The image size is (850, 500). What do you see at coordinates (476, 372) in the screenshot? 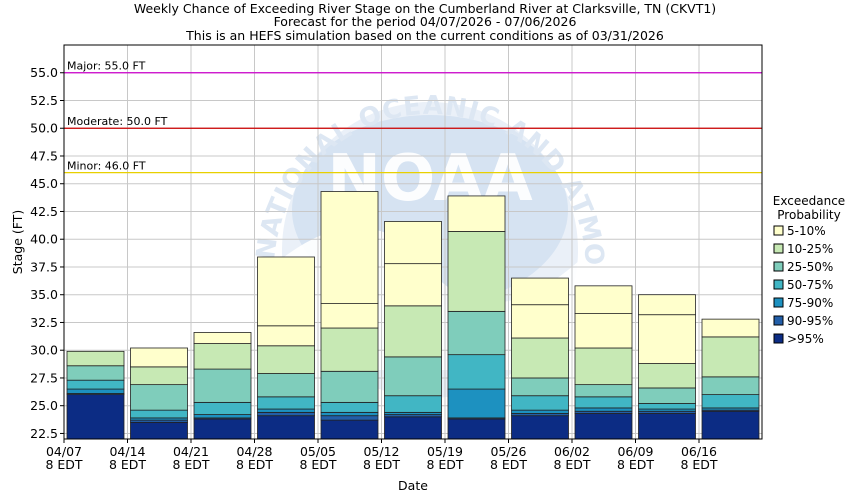
I see `bar-segment-05/19-3` at bounding box center [476, 372].